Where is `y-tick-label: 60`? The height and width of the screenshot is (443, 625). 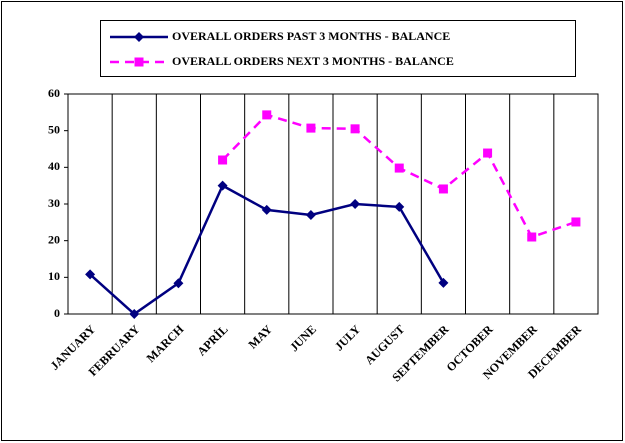
y-tick-label: 60 is located at coordinates (54, 93).